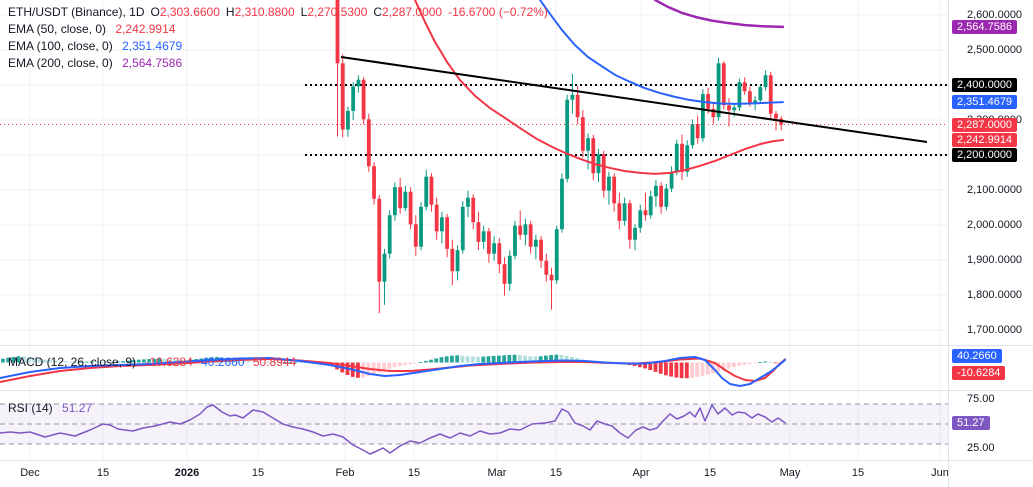 Image resolution: width=1033 pixels, height=487 pixels. Describe the element at coordinates (152, 63) in the screenshot. I see `ema200-value: 2,564.7586` at that location.